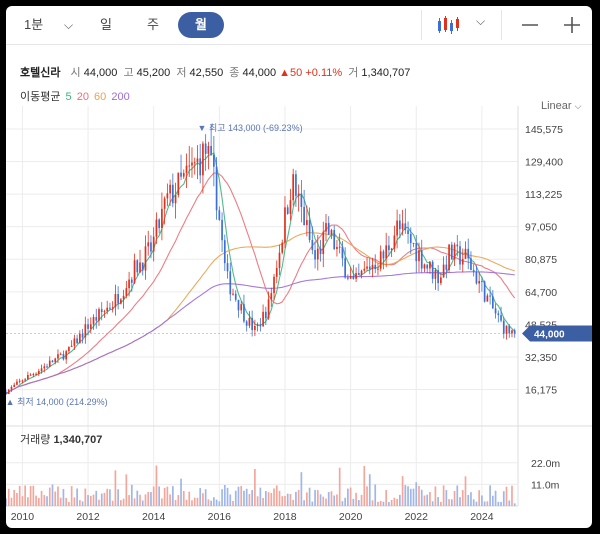  What do you see at coordinates (234, 73) in the screenshot?
I see `close-label: 종` at bounding box center [234, 73].